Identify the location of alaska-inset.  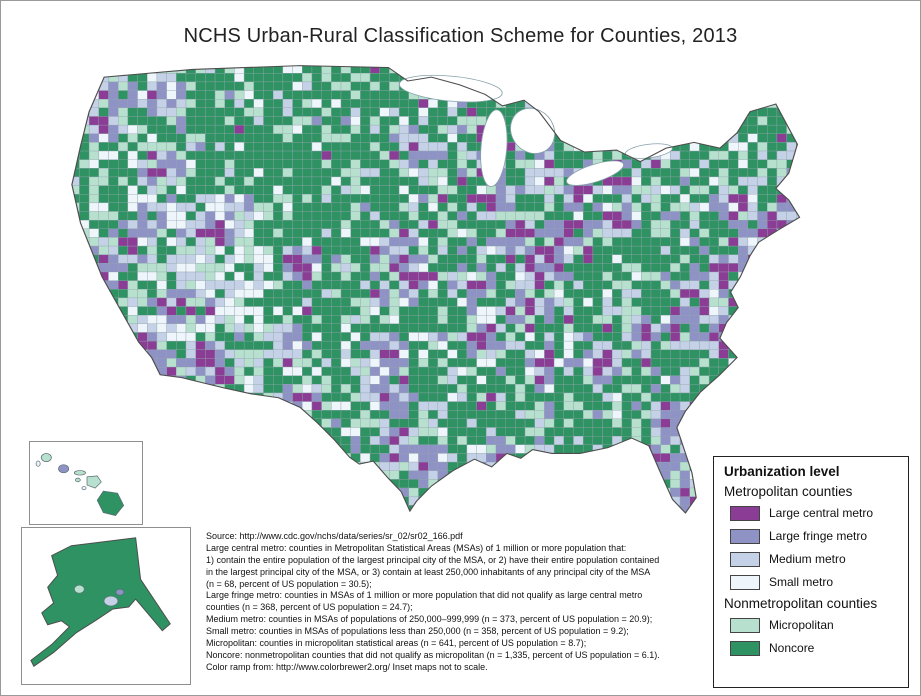
(106, 606).